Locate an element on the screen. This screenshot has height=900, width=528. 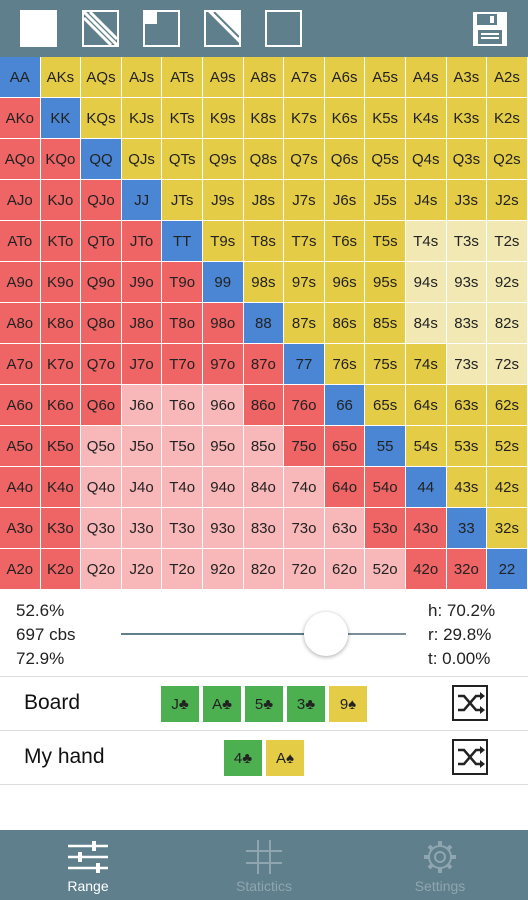
hand-cell: T9s is located at coordinates (223, 241).